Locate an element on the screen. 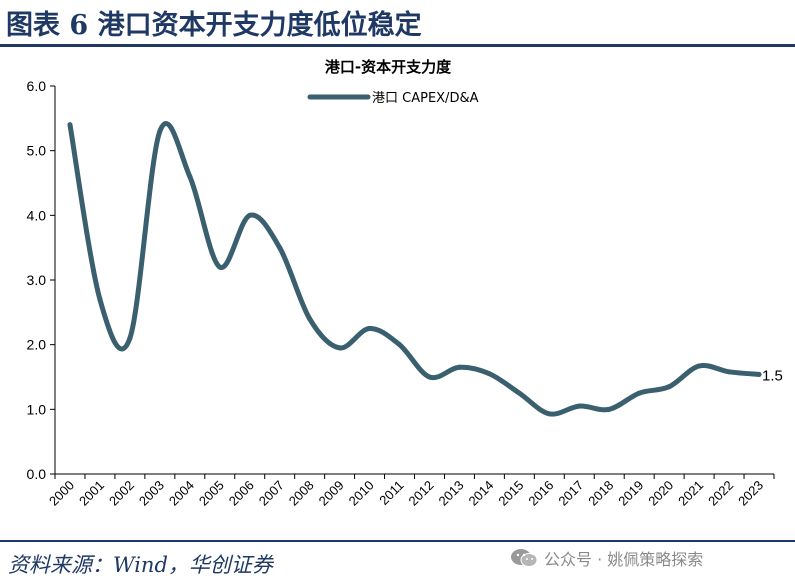 The width and height of the screenshot is (795, 587). y-tick-label: 5.0 is located at coordinates (37, 151).